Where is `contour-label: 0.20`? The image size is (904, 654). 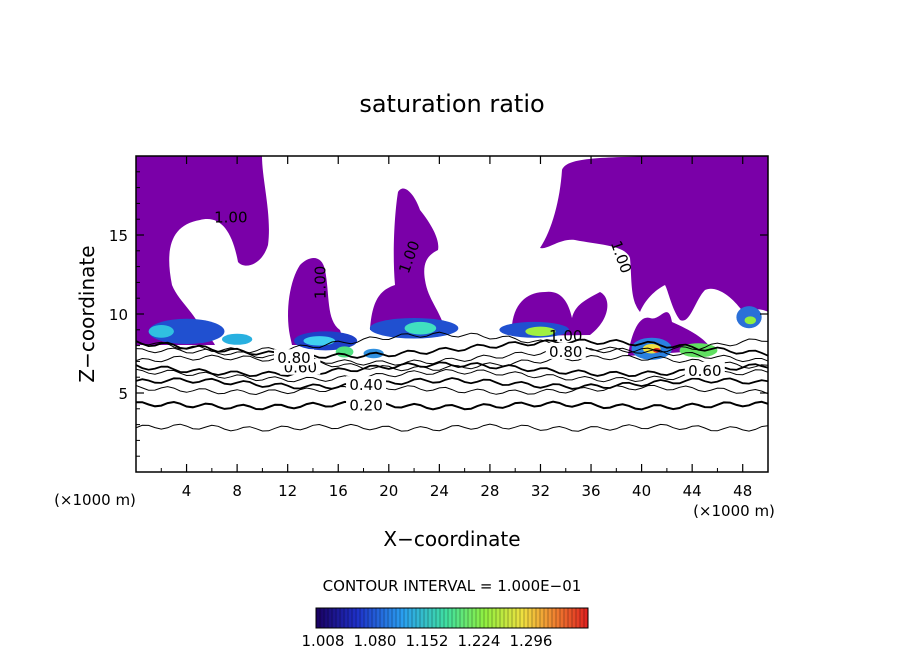
contour-label: 0.20 is located at coordinates (365, 406).